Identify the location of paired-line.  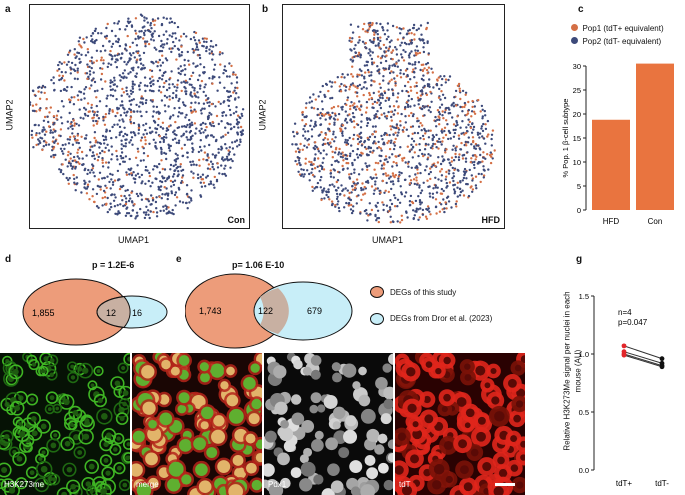
(643, 361).